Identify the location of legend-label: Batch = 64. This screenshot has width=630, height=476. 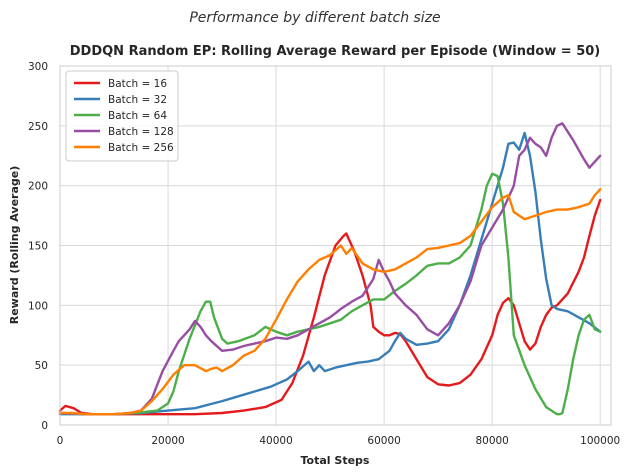
(137, 116).